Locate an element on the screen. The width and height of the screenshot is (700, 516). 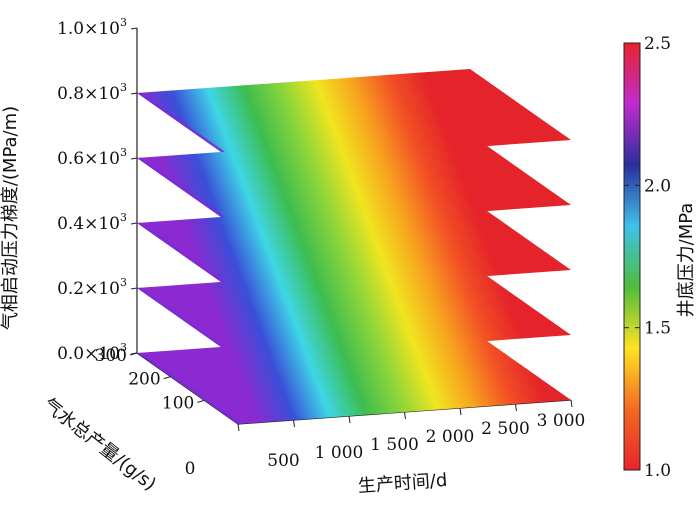
z-tick-label: 0.4×10³ is located at coordinates (92, 222).